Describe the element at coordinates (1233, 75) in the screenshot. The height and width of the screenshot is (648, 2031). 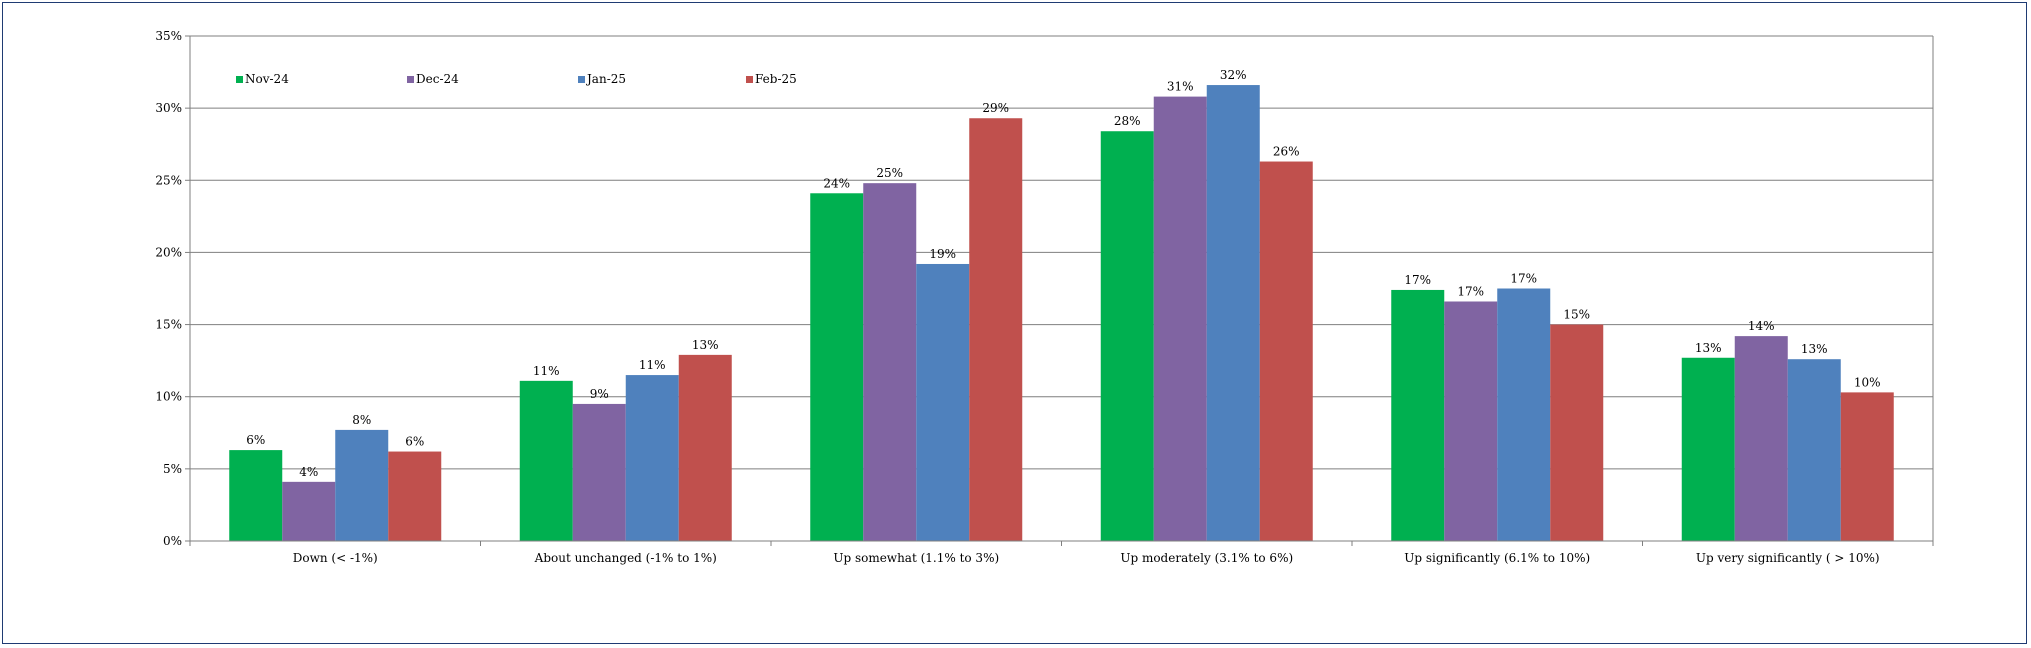
I see `data-label: 32%` at that location.